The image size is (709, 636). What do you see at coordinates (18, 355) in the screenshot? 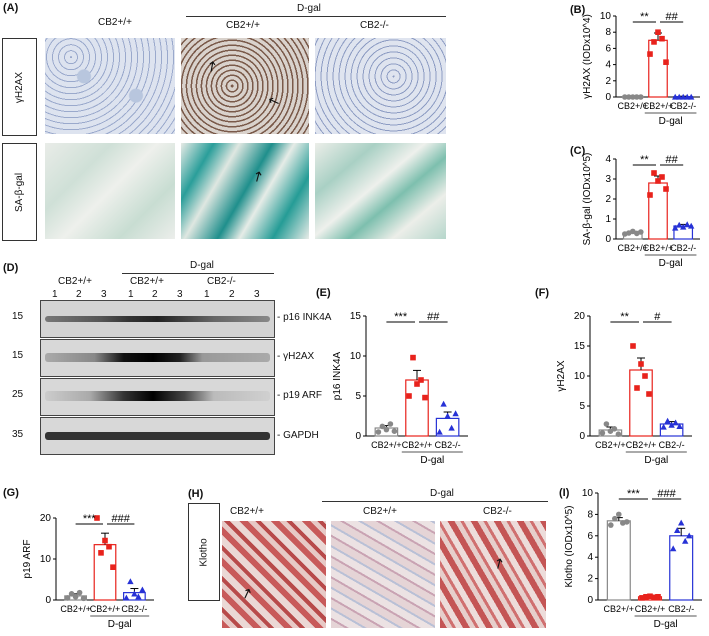
I see `mw-marker: 15` at bounding box center [18, 355].